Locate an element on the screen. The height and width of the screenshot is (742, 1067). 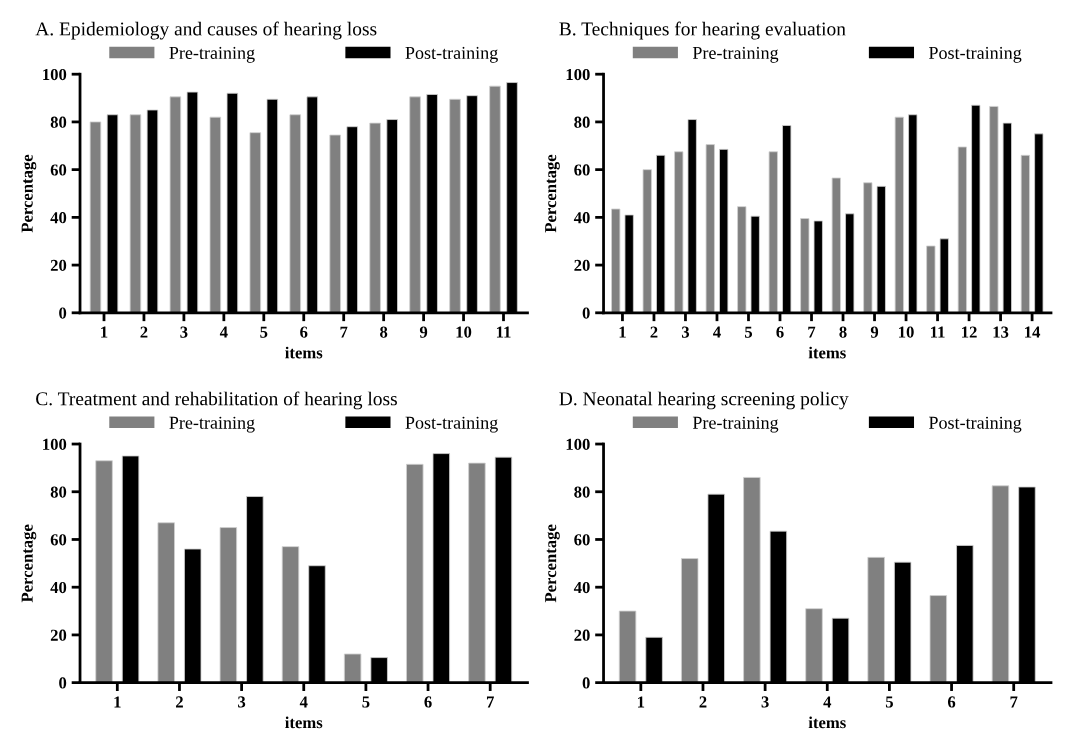
chart-title: D. Neonatal hearing screening policy is located at coordinates (704, 400).